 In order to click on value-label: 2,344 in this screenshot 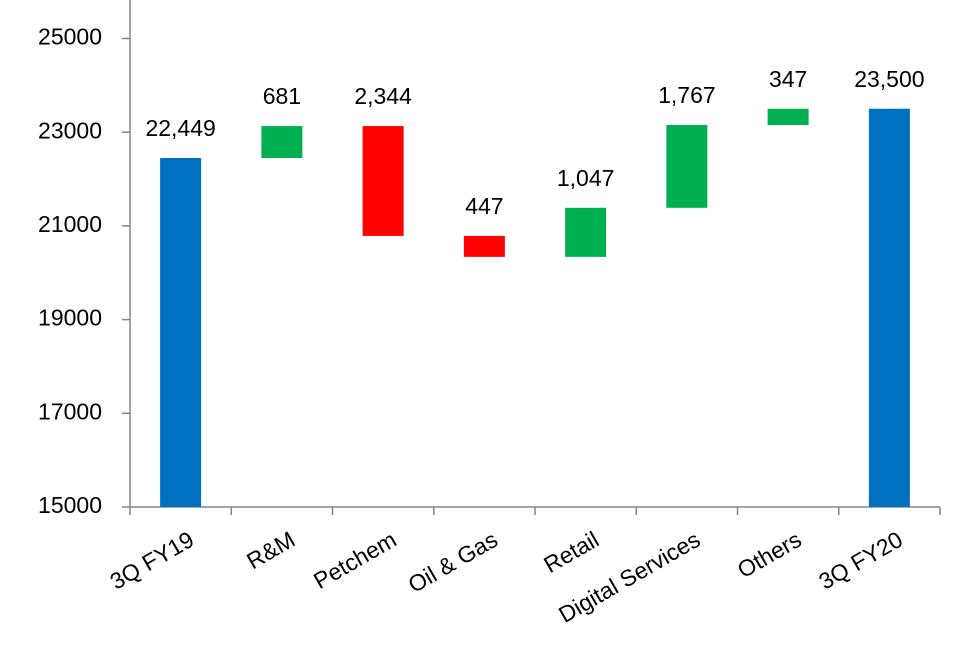, I will do `click(383, 96)`.